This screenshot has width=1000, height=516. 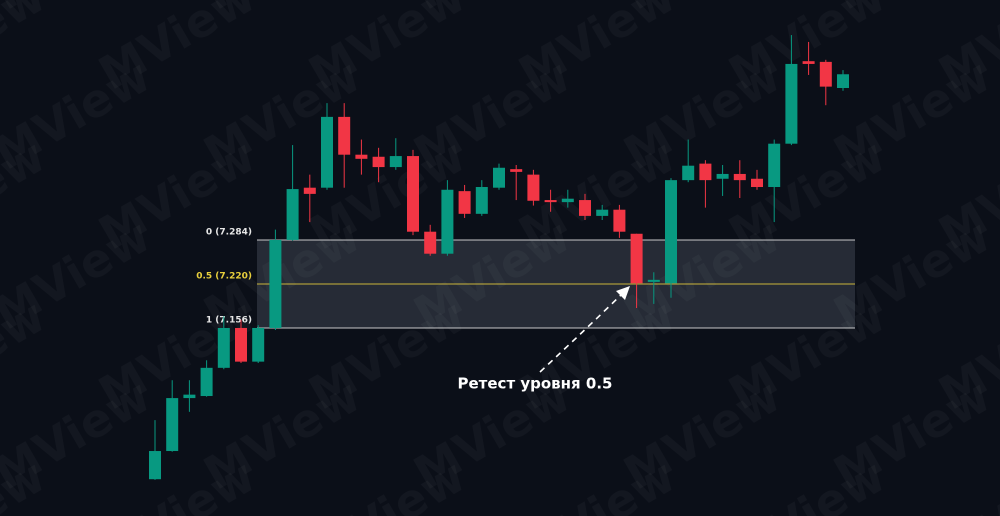 I want to click on level-label: 0 (7.284), so click(x=229, y=232).